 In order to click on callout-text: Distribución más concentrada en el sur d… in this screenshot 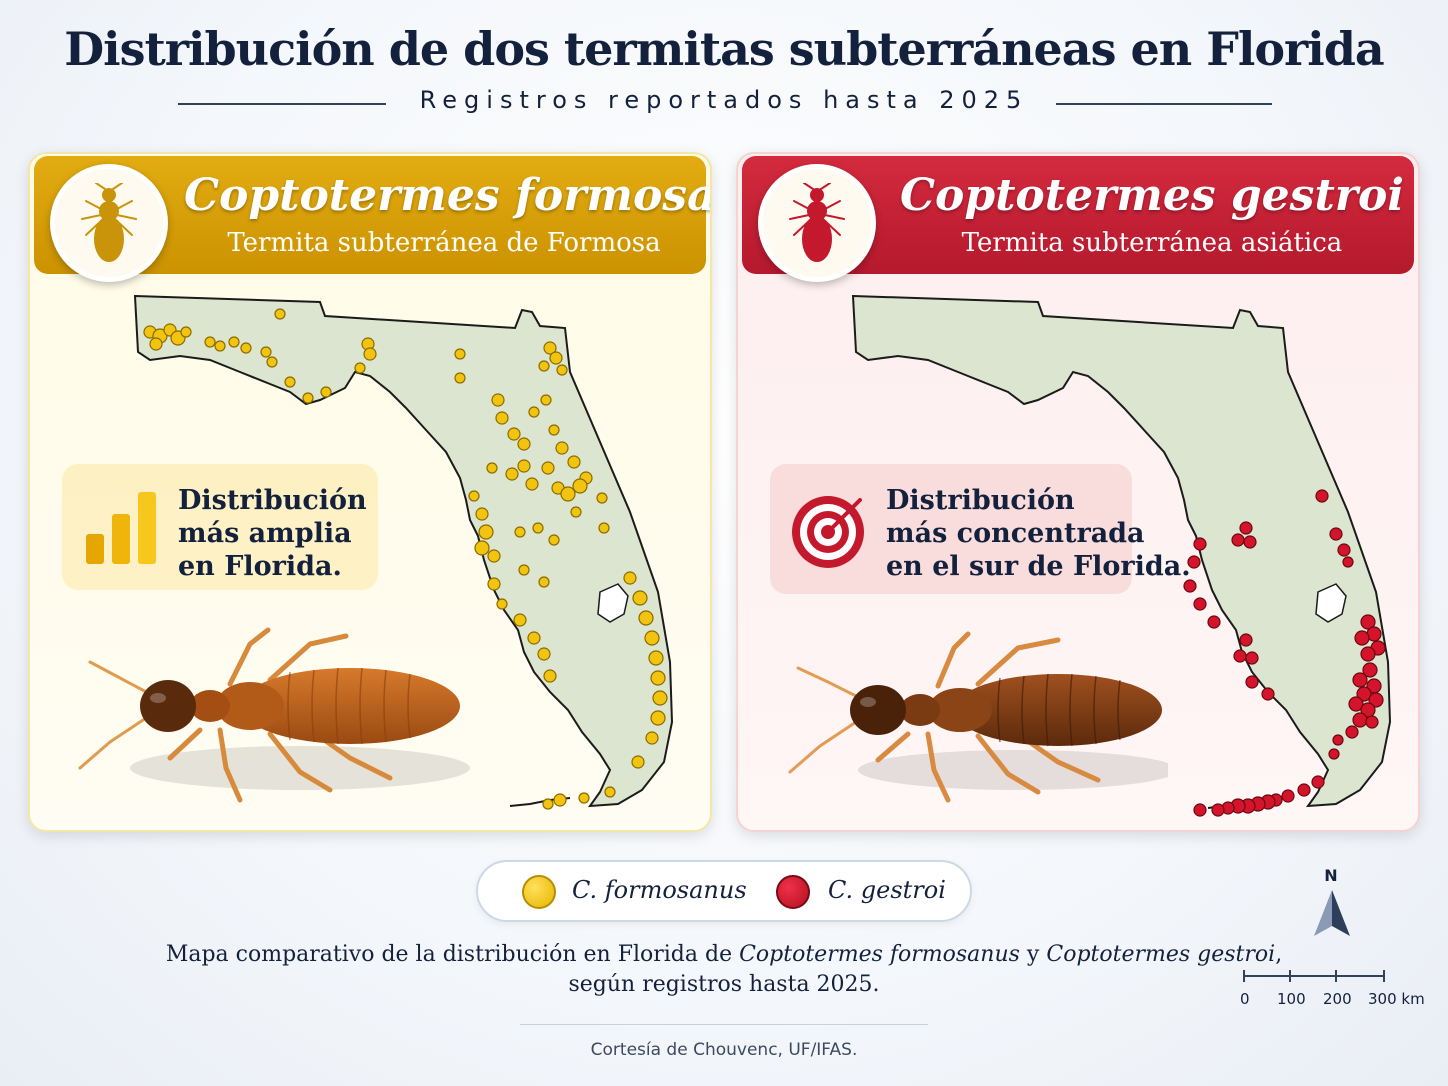, I will do `click(1038, 533)`.